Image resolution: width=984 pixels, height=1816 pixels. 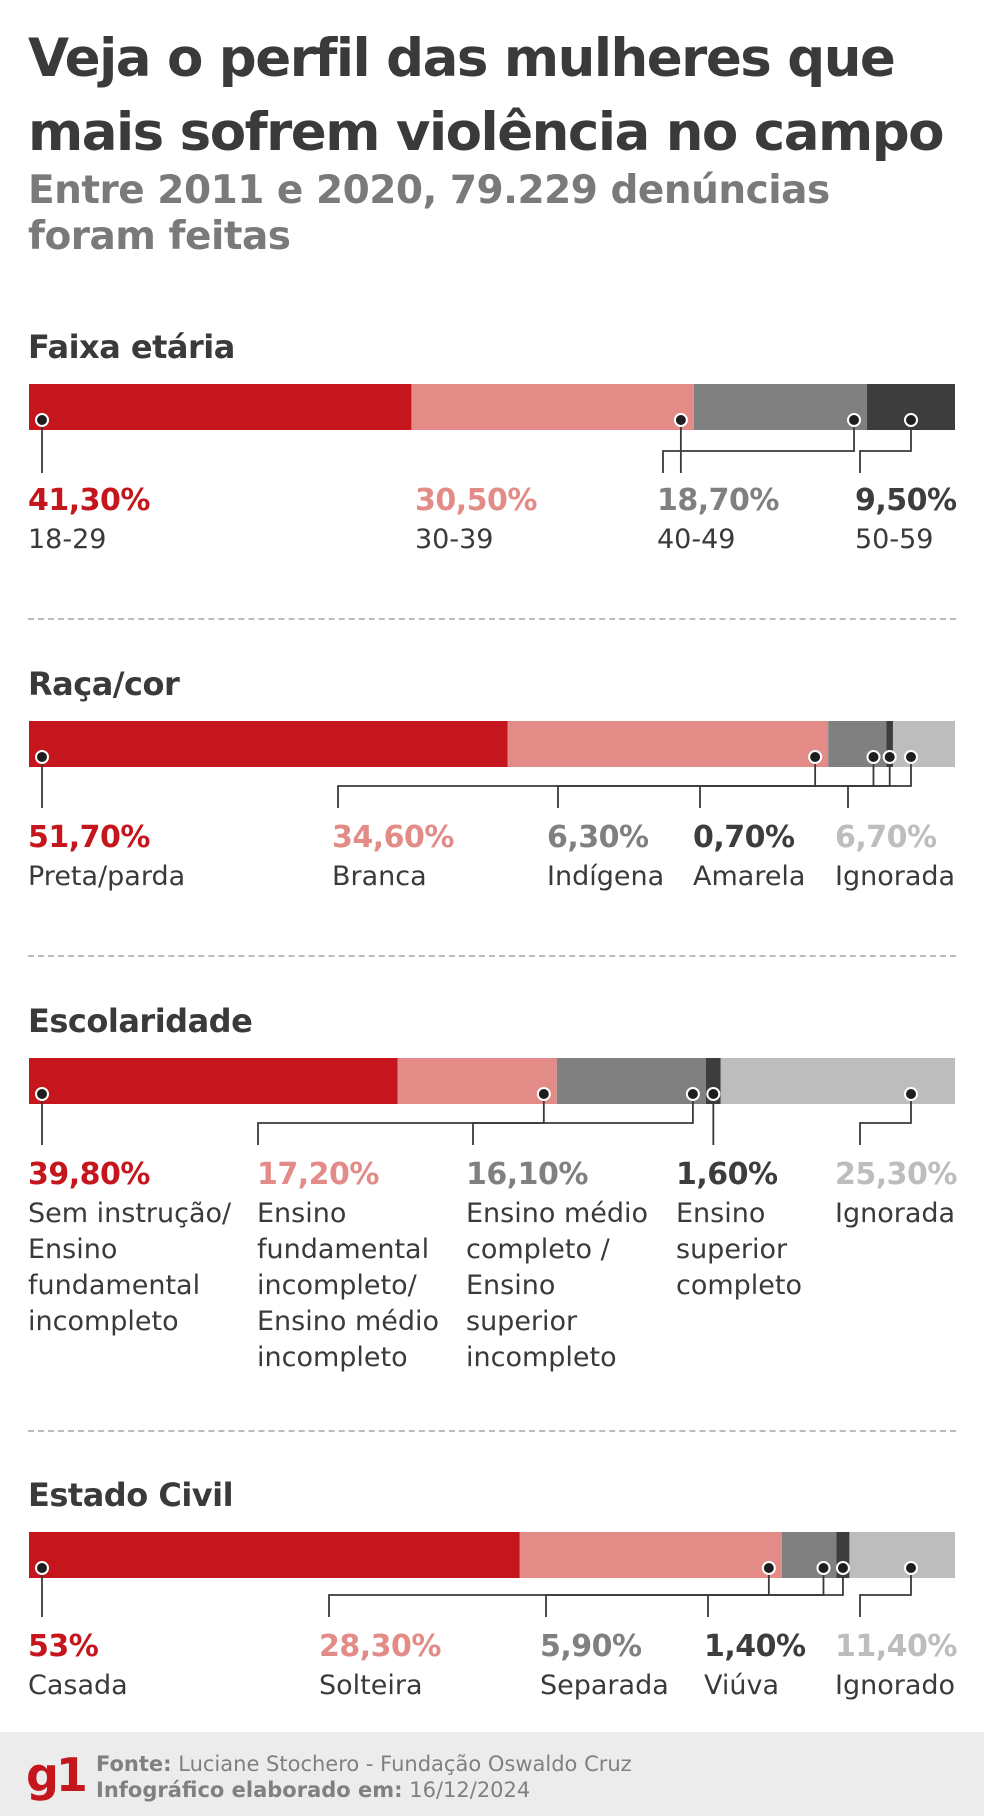 What do you see at coordinates (696, 539) in the screenshot?
I see `category-label: 40-49` at bounding box center [696, 539].